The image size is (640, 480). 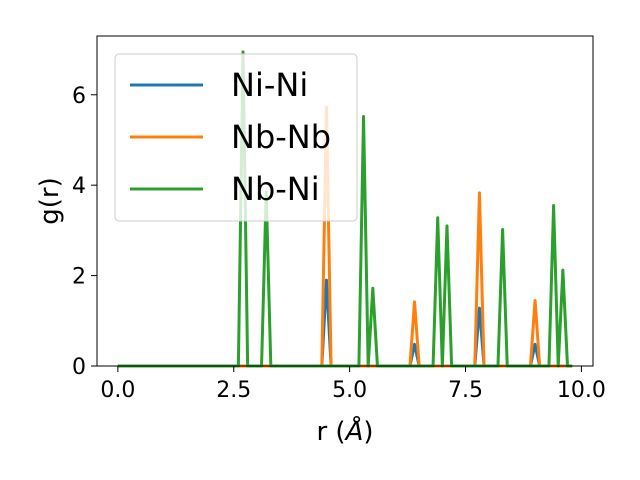 I want to click on y-tick-label: 6, so click(x=79, y=96).